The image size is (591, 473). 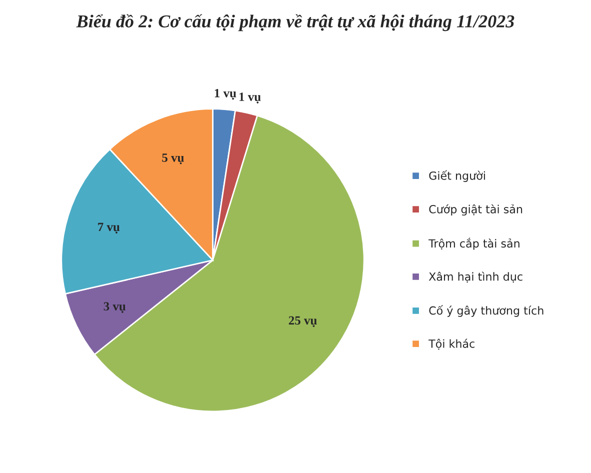 I want to click on legend-label: Giết người, so click(x=457, y=176).